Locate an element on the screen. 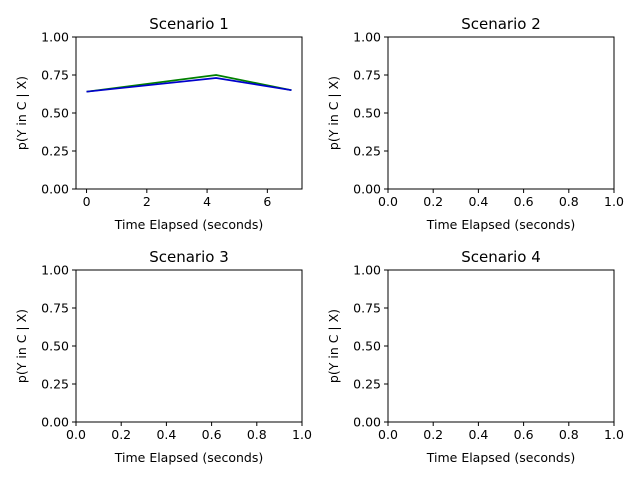 The width and height of the screenshot is (640, 480). x-tick-label: 6 is located at coordinates (267, 201).